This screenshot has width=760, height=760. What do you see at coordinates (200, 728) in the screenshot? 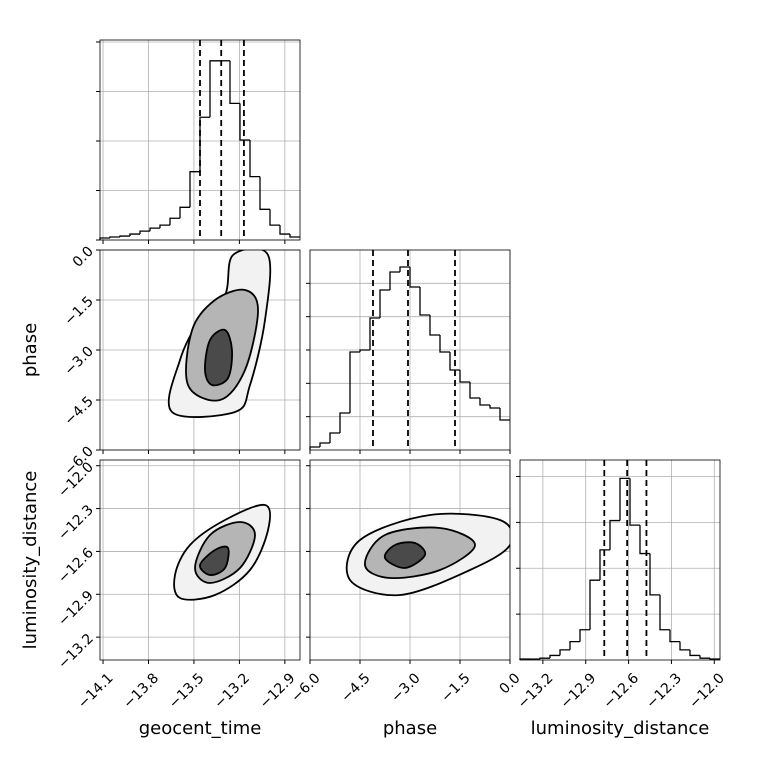
I see `x-axis-label: geocent_time` at bounding box center [200, 728].